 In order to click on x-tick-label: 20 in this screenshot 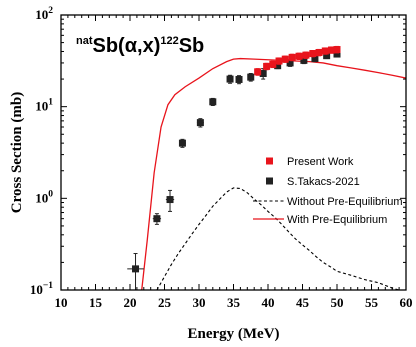, I will do `click(130, 302)`.